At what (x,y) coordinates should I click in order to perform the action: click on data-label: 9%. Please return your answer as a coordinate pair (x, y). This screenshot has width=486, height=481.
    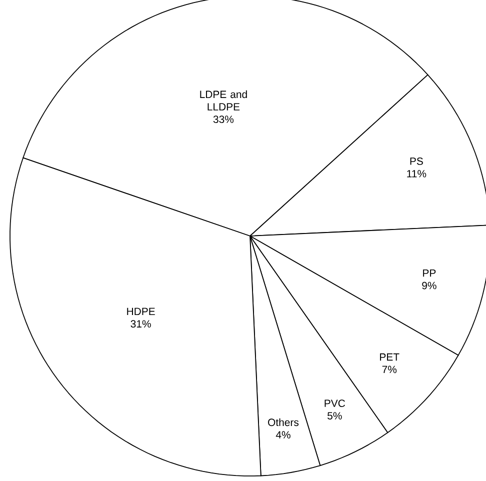
    Looking at the image, I should click on (429, 286).